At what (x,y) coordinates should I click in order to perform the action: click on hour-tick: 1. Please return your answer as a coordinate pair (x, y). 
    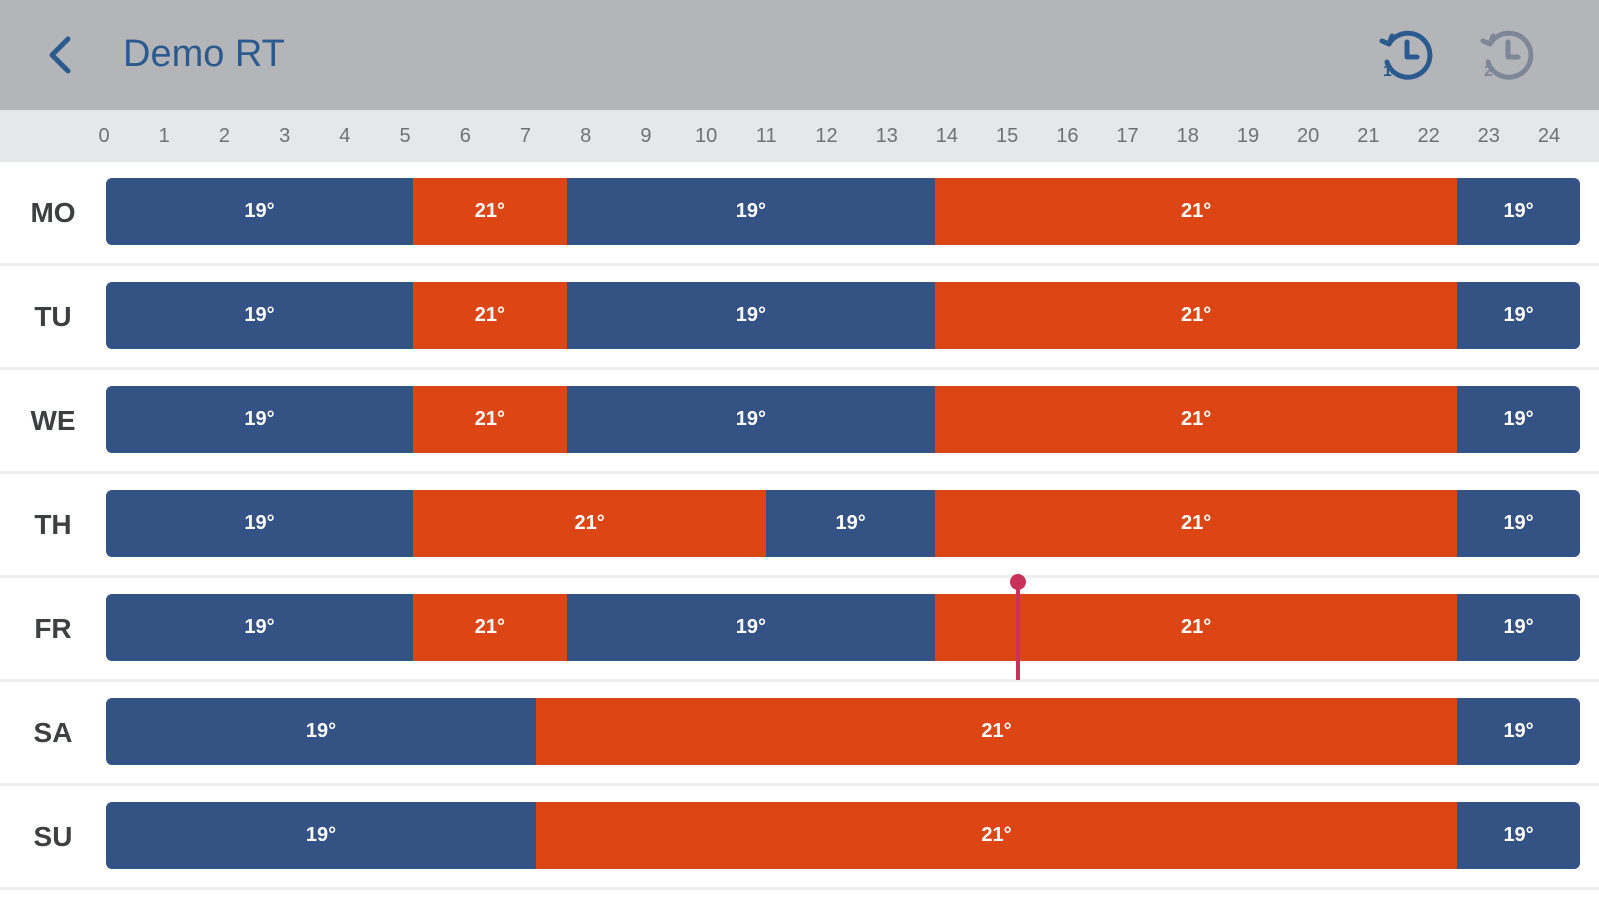
    Looking at the image, I should click on (164, 136).